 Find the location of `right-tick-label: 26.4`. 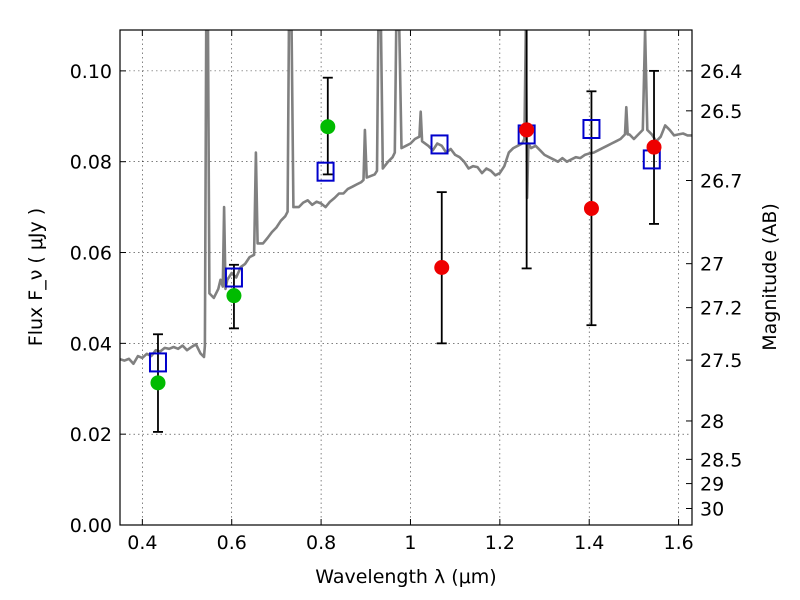

right-tick-label: 26.4 is located at coordinates (721, 72).